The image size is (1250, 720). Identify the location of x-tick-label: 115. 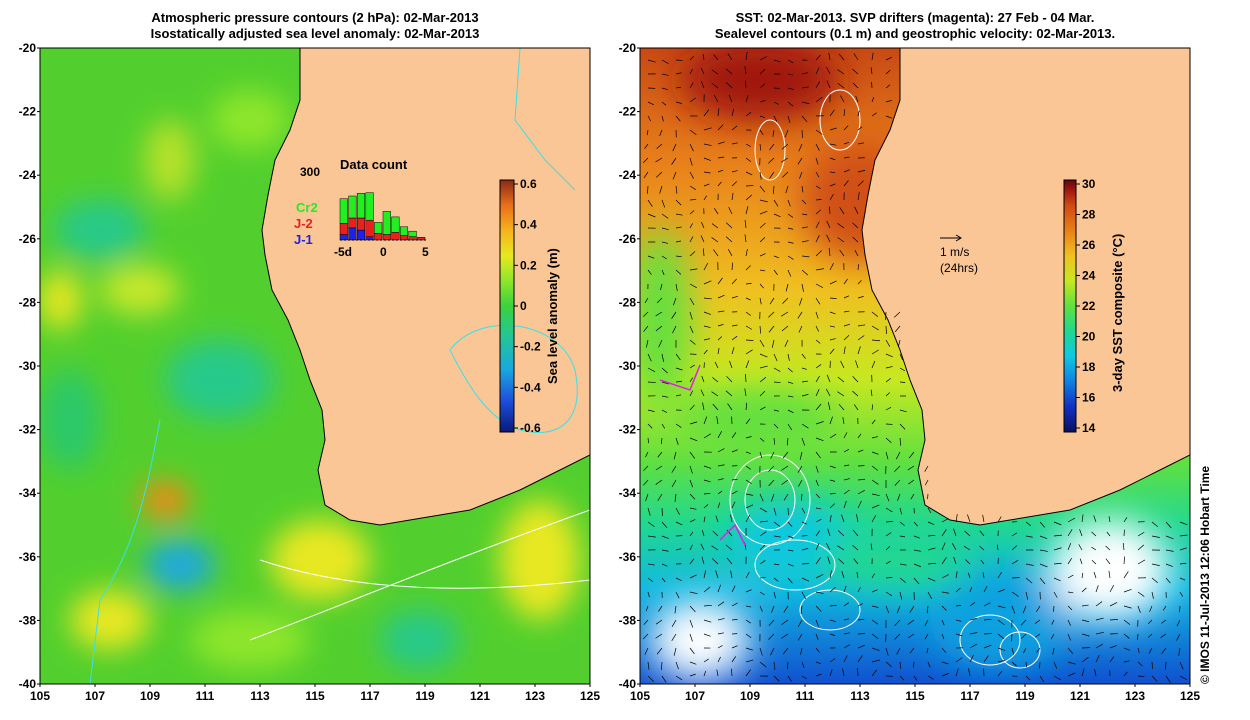
(915, 696).